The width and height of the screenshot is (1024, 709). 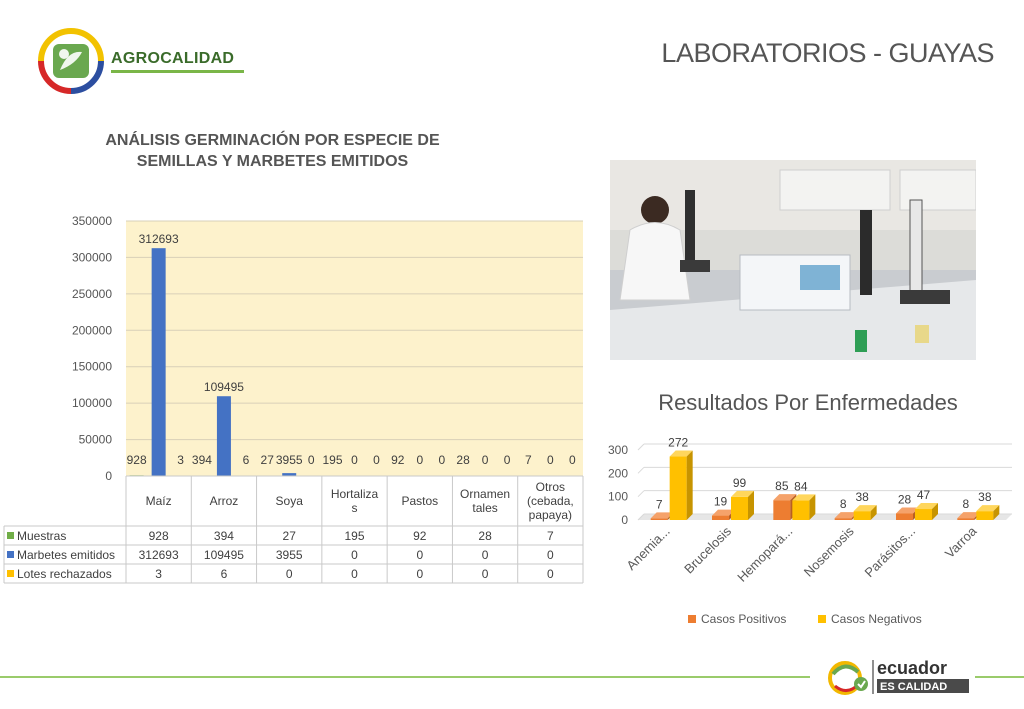 I want to click on brand-name: AGROCALIDAD, so click(x=173, y=58).